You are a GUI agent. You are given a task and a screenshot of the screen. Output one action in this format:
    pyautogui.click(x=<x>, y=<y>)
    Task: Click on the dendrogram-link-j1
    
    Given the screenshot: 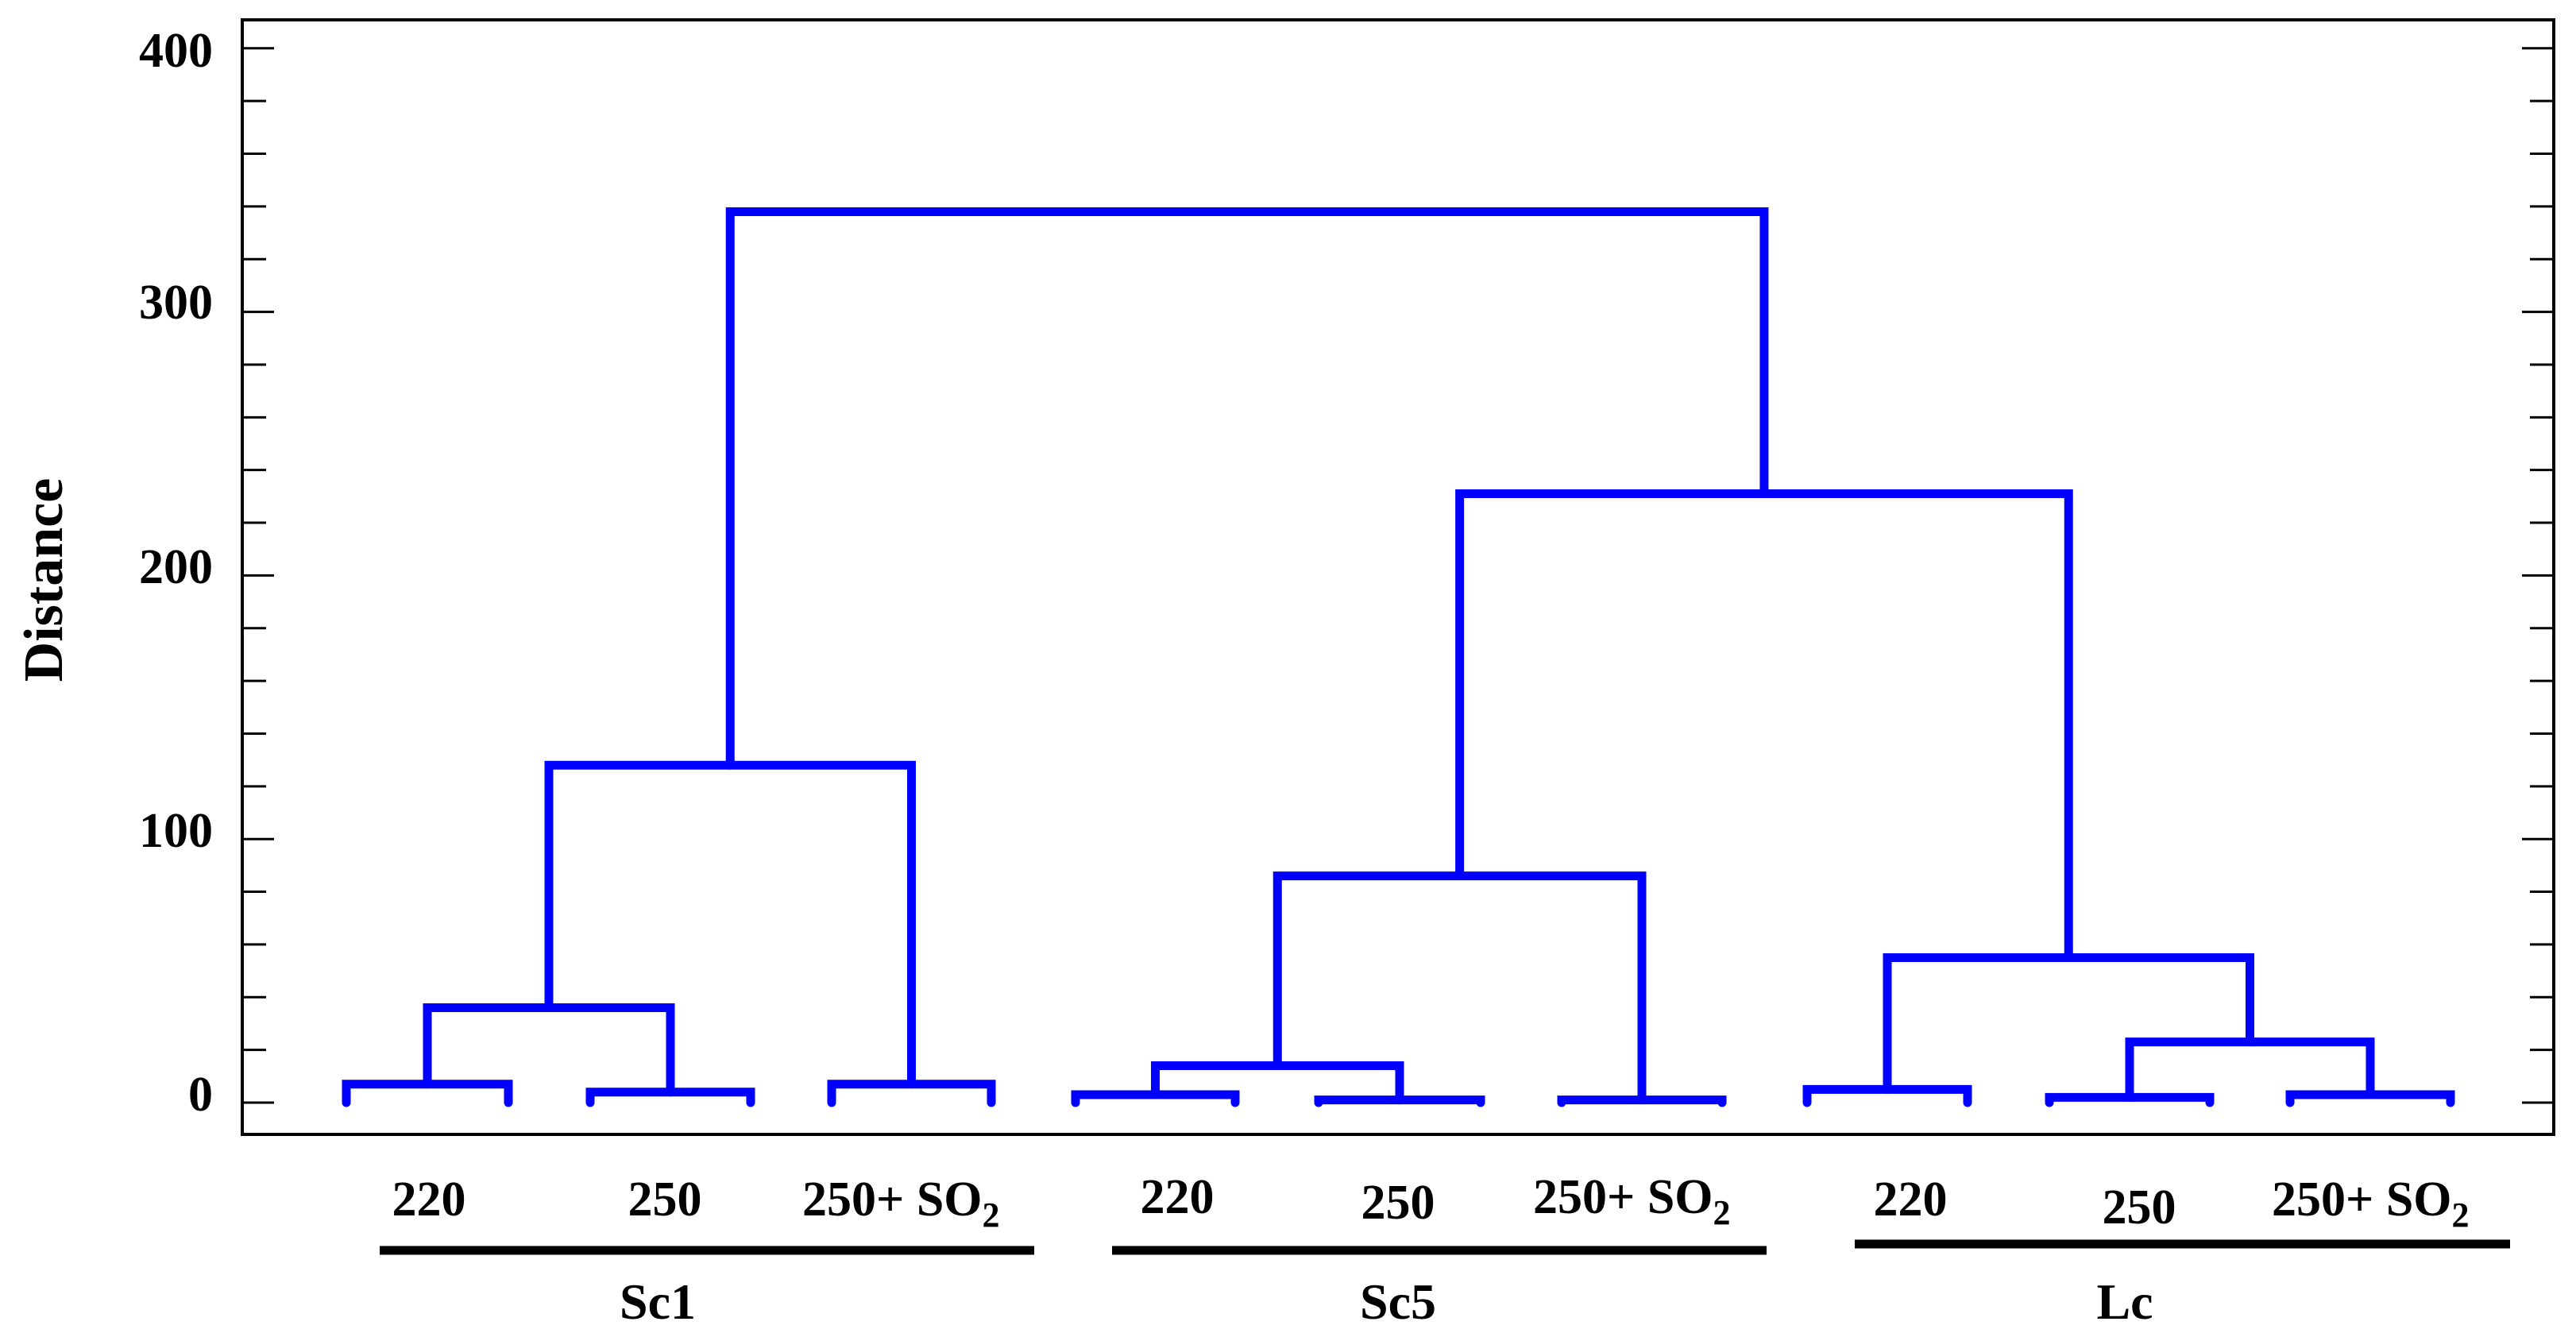 What is the action you would take?
    pyautogui.click(x=1764, y=726)
    